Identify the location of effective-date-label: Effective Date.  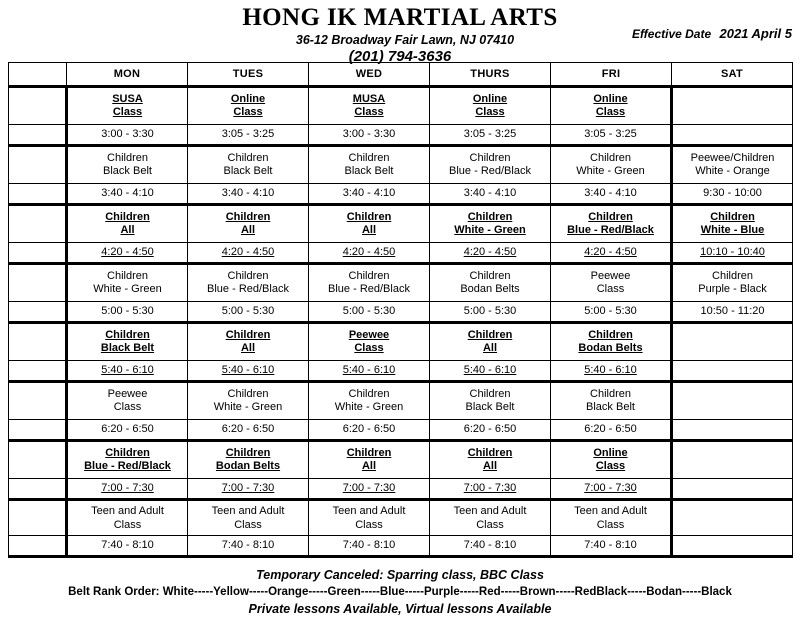
(671, 34).